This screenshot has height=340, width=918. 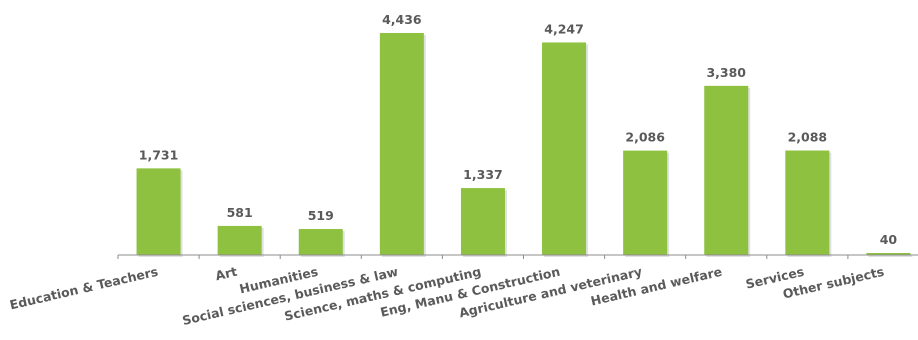 I want to click on value-label: 1,731, so click(x=159, y=154).